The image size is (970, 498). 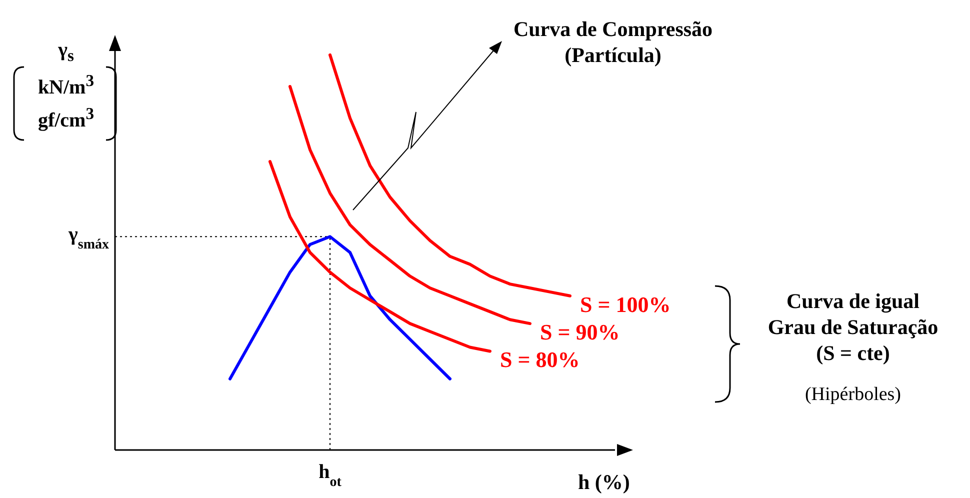 I want to click on text: (Hipérboles), so click(x=853, y=395).